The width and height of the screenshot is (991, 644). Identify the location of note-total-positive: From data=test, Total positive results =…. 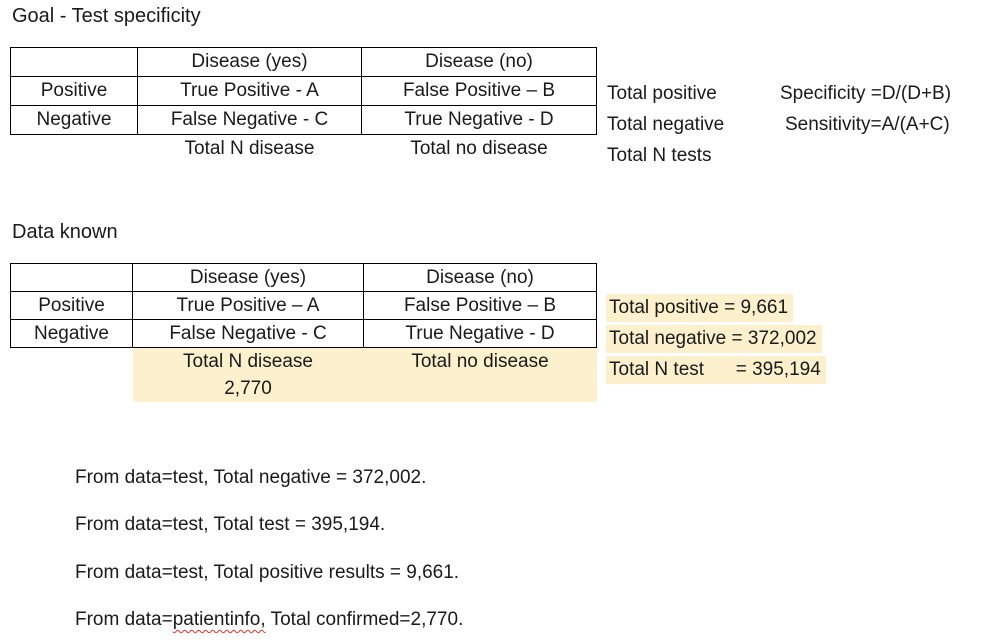
(267, 572).